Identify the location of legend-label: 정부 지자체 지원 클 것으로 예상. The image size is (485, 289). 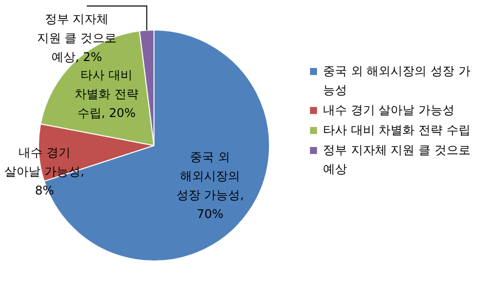
(397, 160).